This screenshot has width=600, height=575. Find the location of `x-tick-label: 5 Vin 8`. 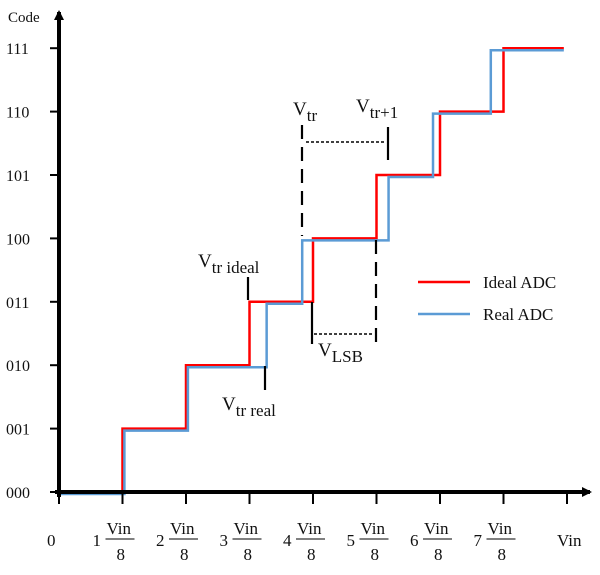

x-tick-label: 5 Vin 8 is located at coordinates (368, 541).